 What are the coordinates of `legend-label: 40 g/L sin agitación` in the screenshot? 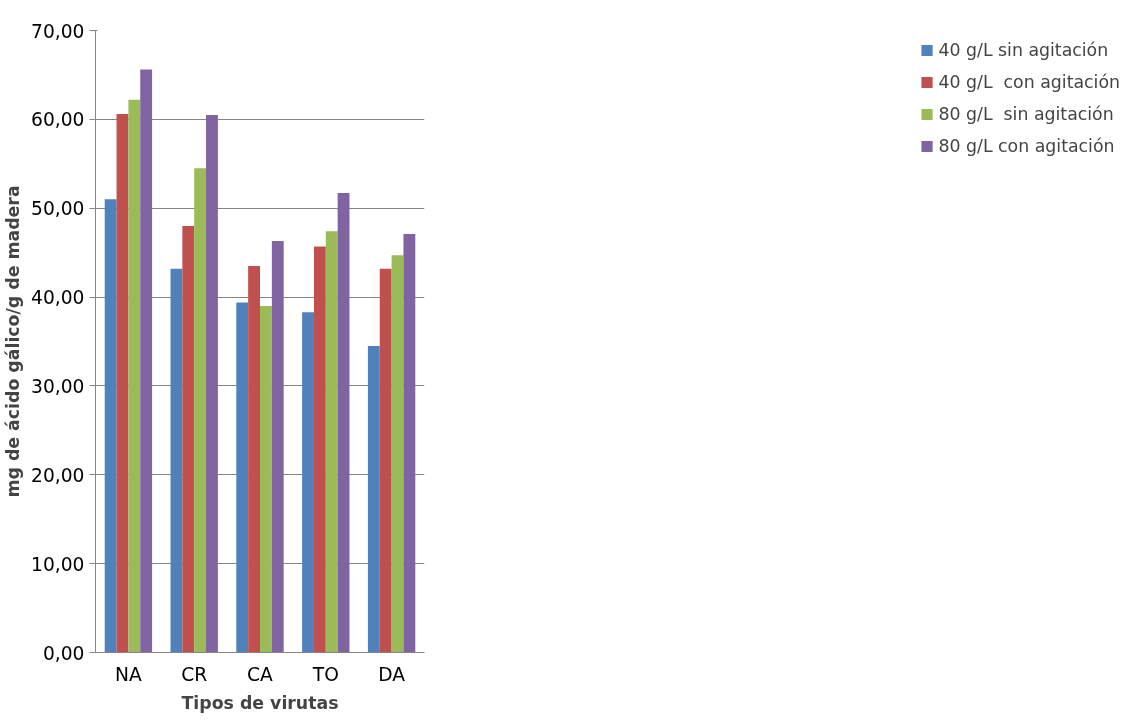 It's located at (1023, 50).